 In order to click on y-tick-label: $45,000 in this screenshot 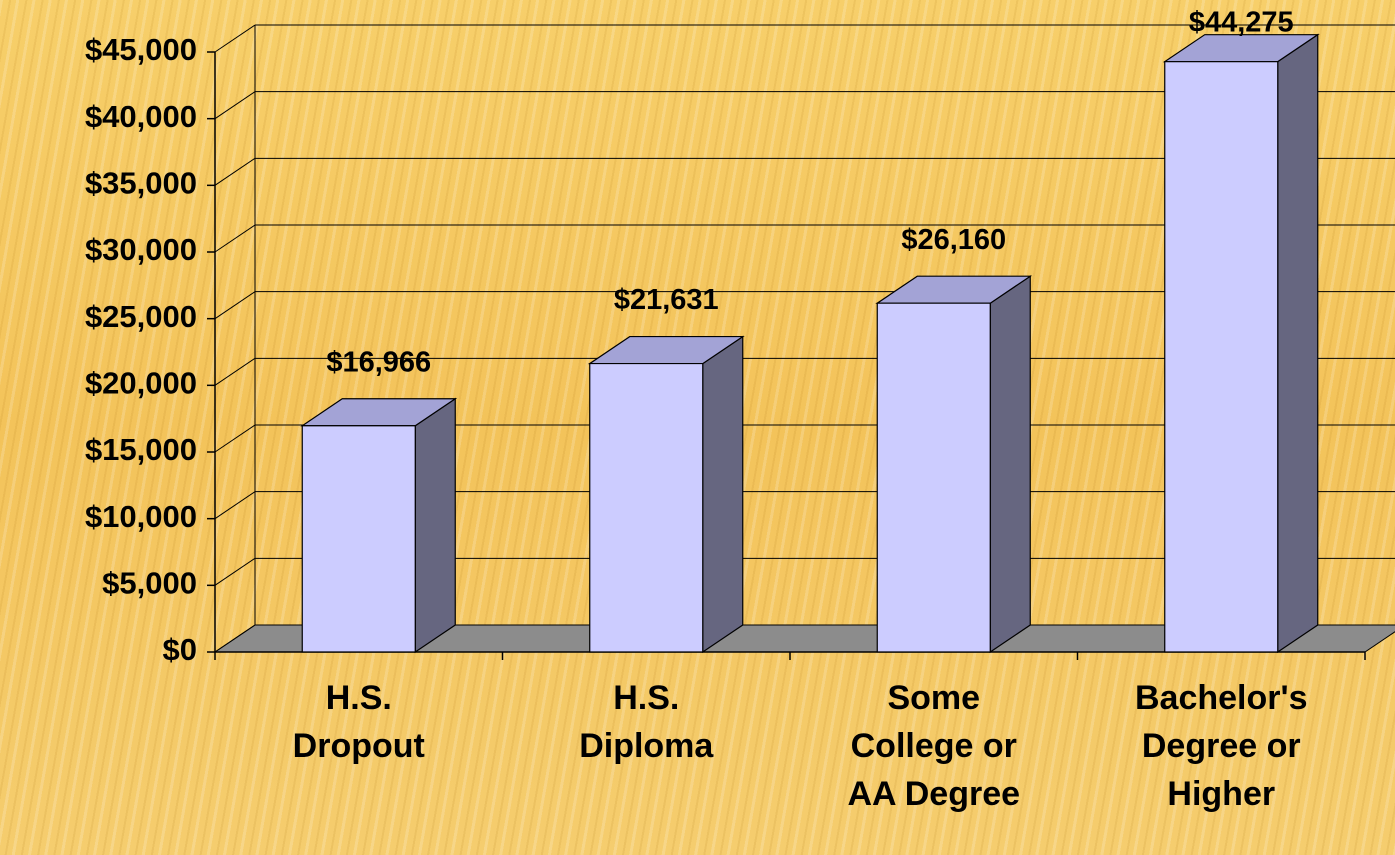, I will do `click(141, 49)`.